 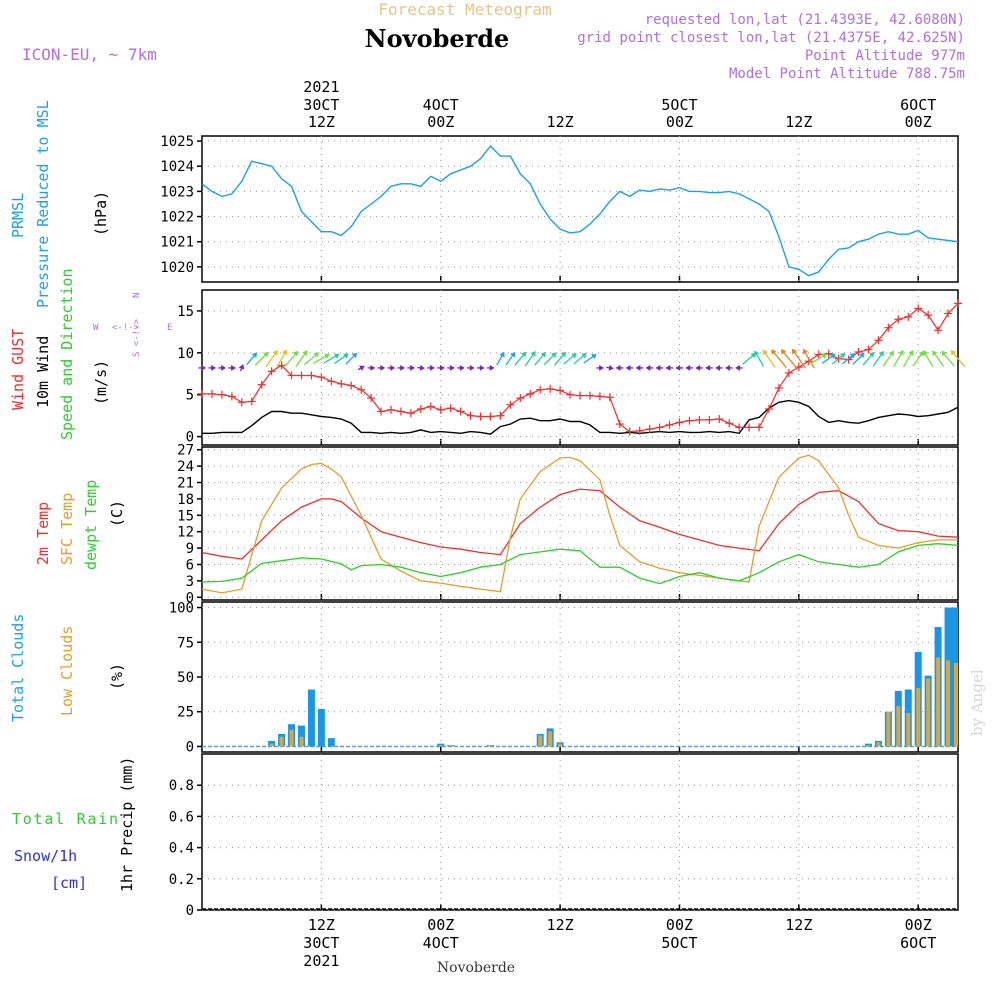 I want to click on y-tick-label: 12, so click(x=185, y=533).